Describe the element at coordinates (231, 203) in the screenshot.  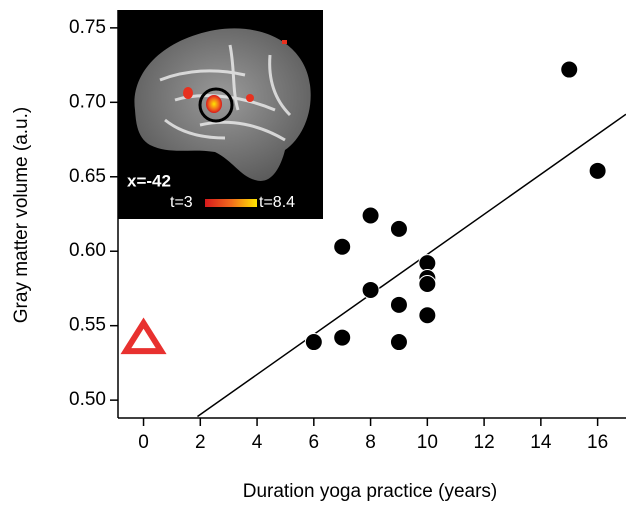
I see `colorbar` at that location.